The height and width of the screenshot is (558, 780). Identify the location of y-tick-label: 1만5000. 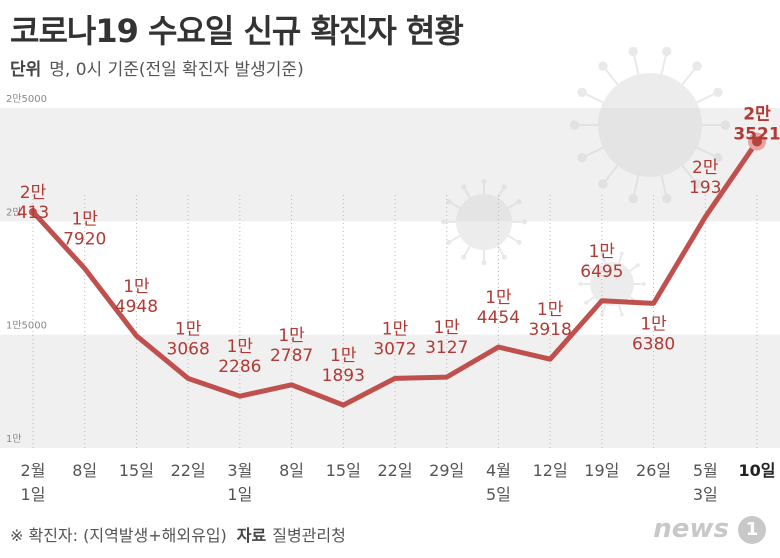
(26, 326).